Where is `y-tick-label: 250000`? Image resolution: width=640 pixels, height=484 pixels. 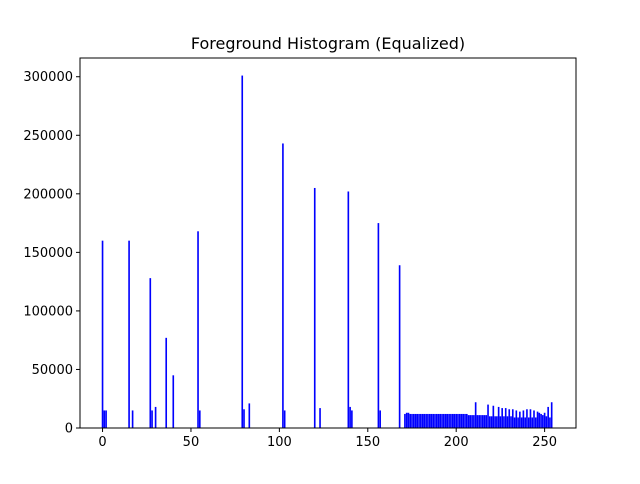
y-tick-label: 250000 is located at coordinates (48, 136).